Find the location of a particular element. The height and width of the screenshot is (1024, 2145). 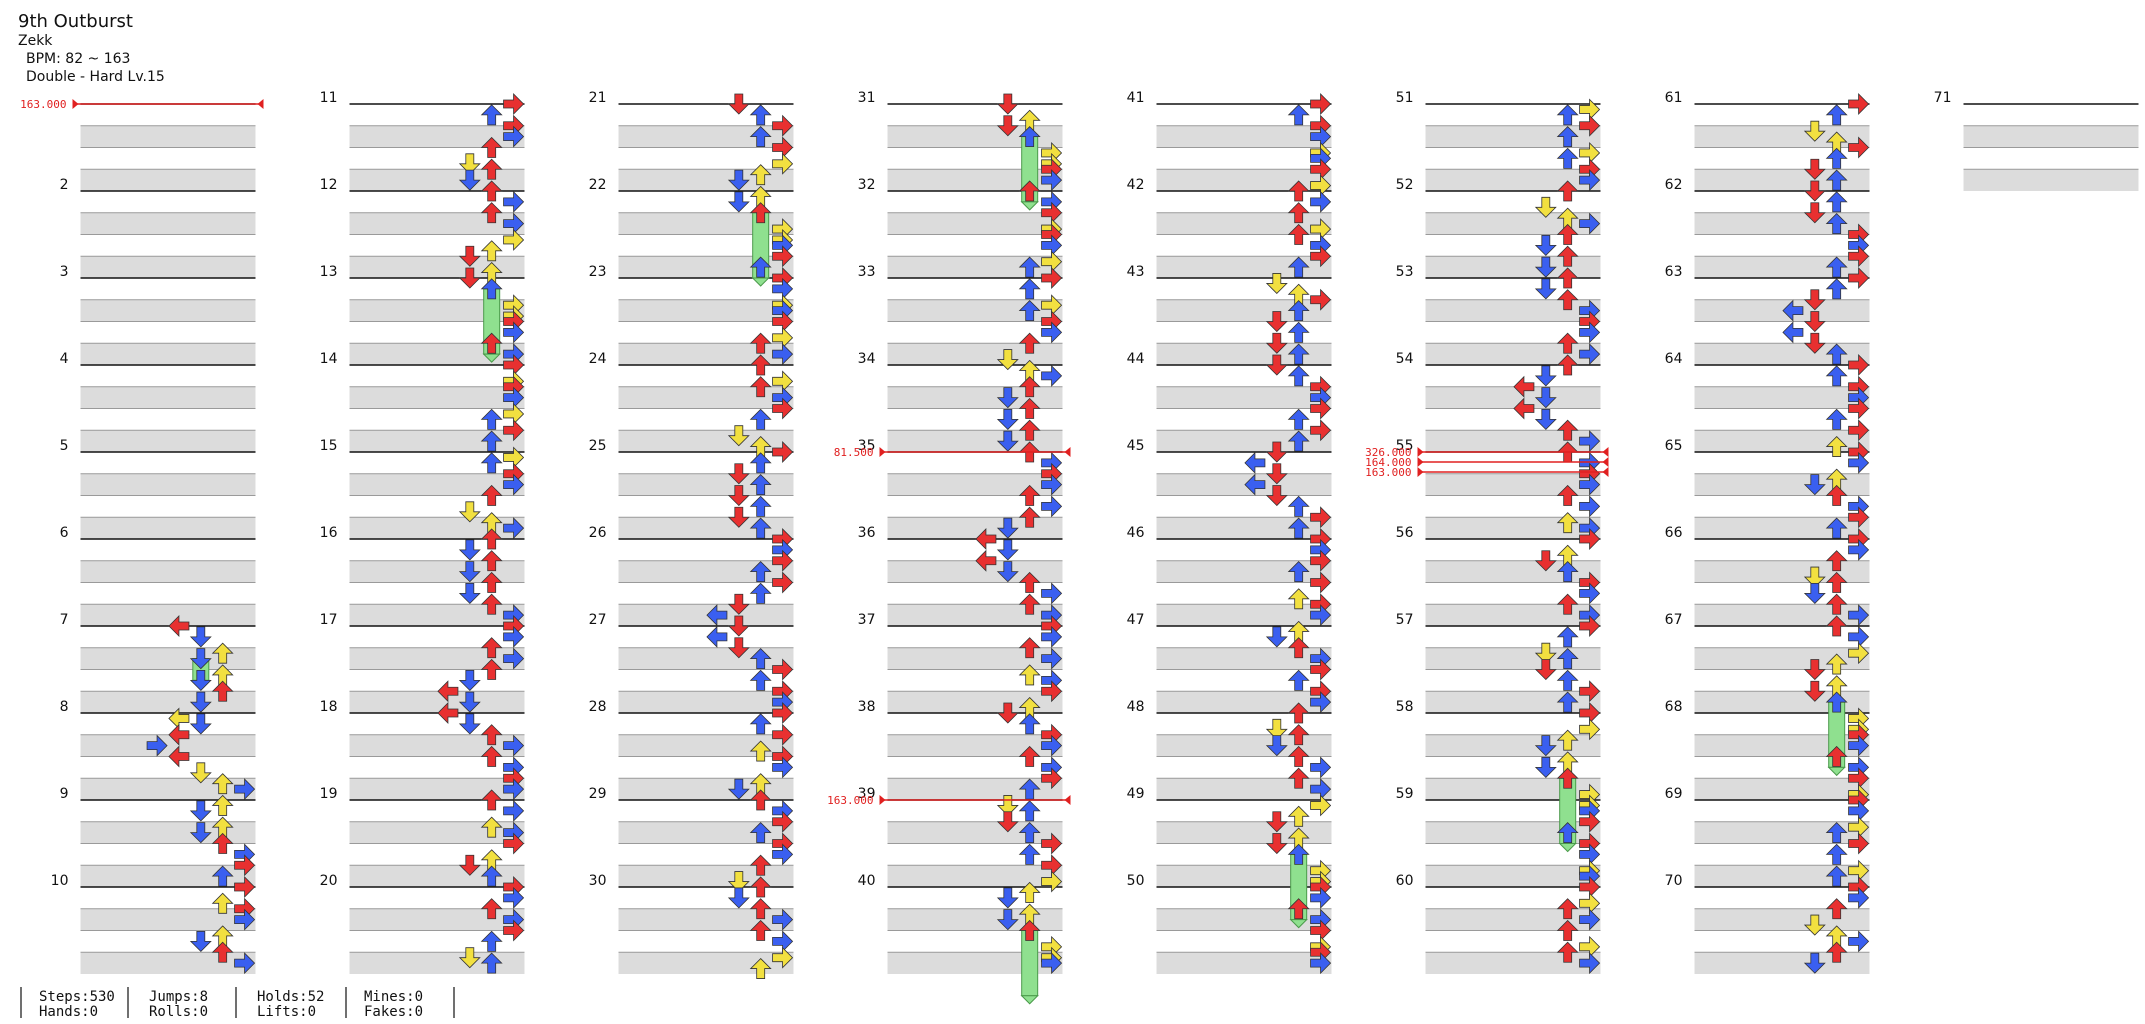

measure-number: 40 is located at coordinates (867, 881).